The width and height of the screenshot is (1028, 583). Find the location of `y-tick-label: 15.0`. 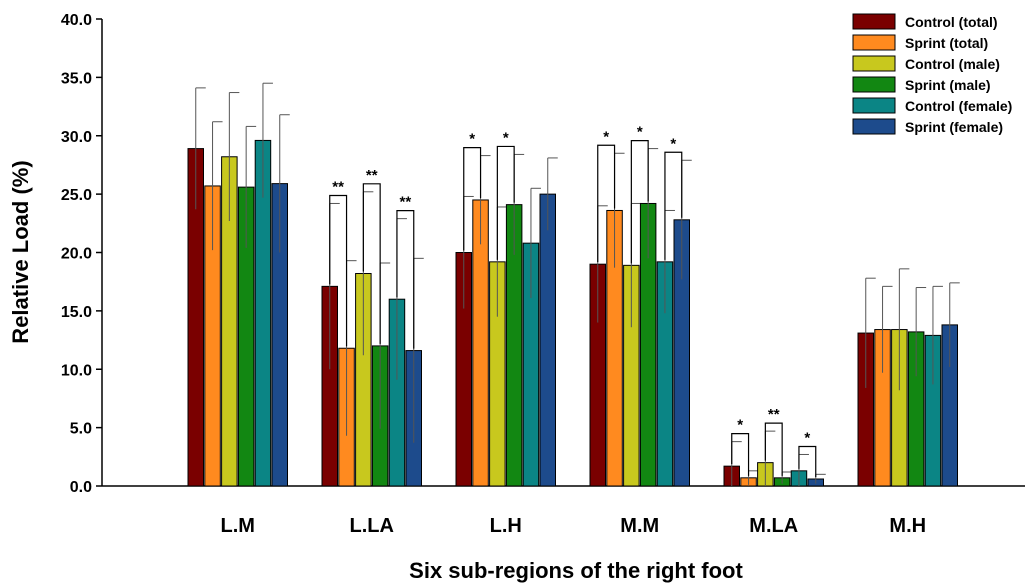

y-tick-label: 15.0 is located at coordinates (76, 312).